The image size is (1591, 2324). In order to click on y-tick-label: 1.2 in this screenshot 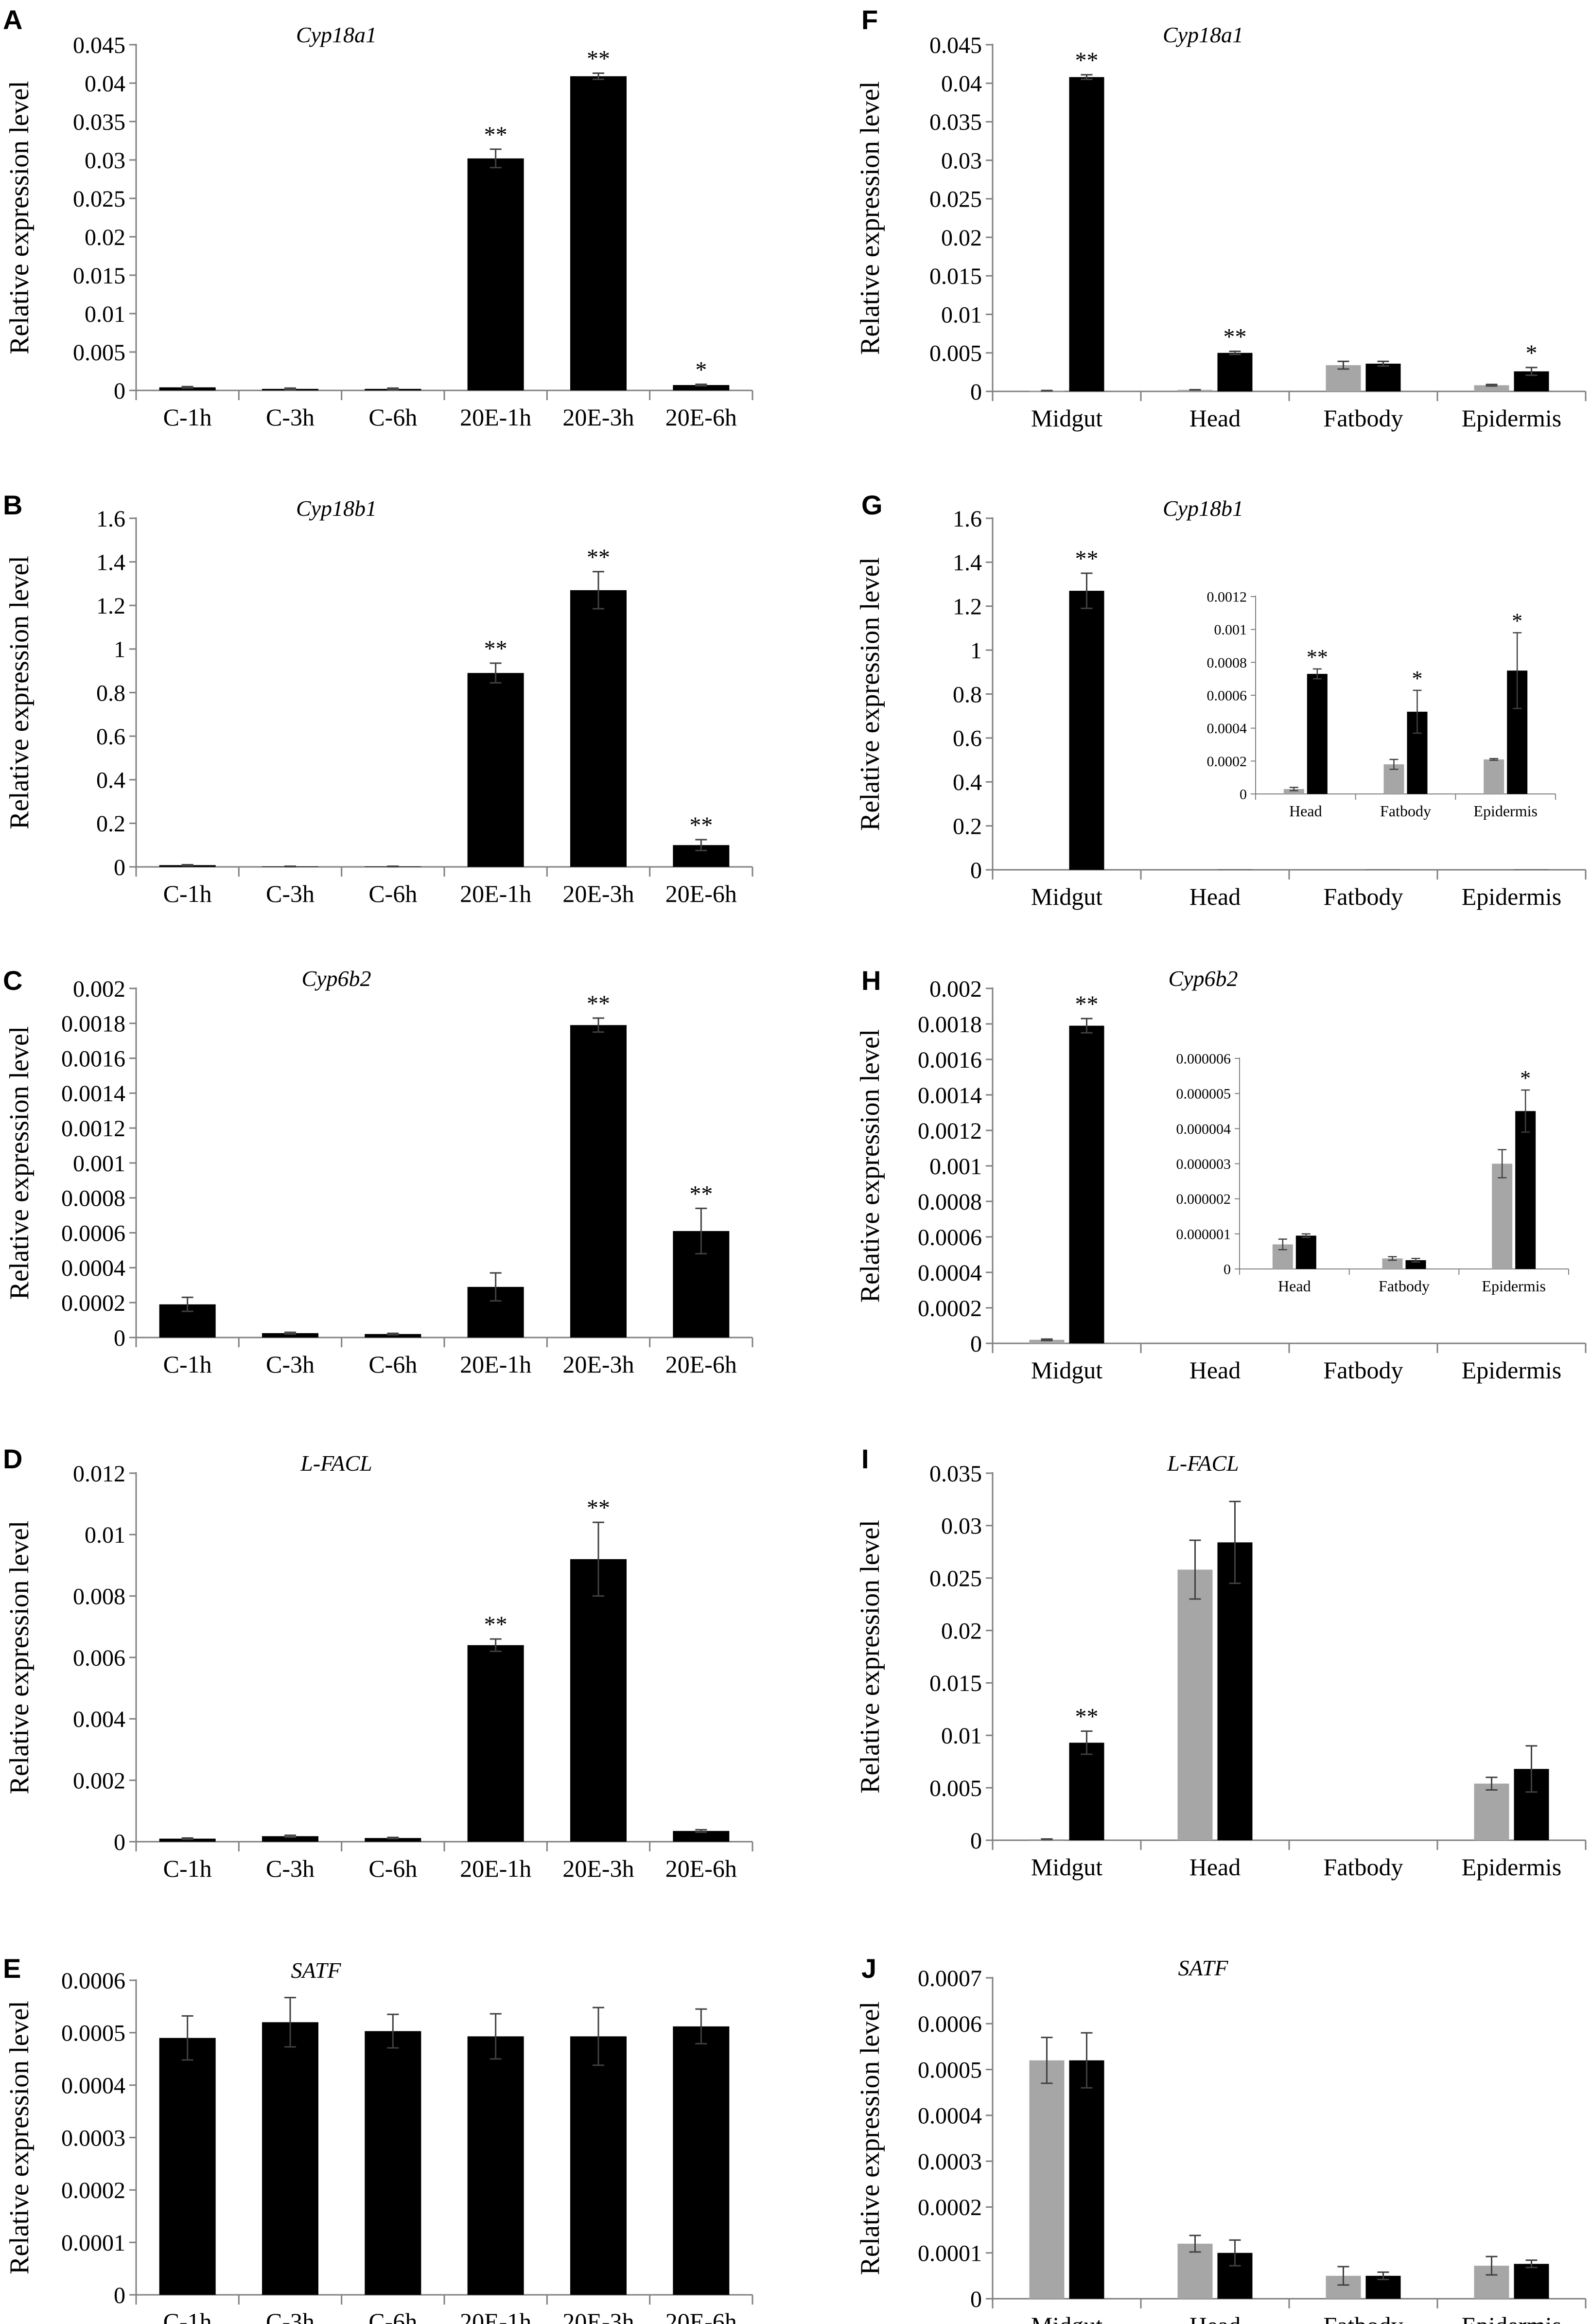, I will do `click(967, 607)`.